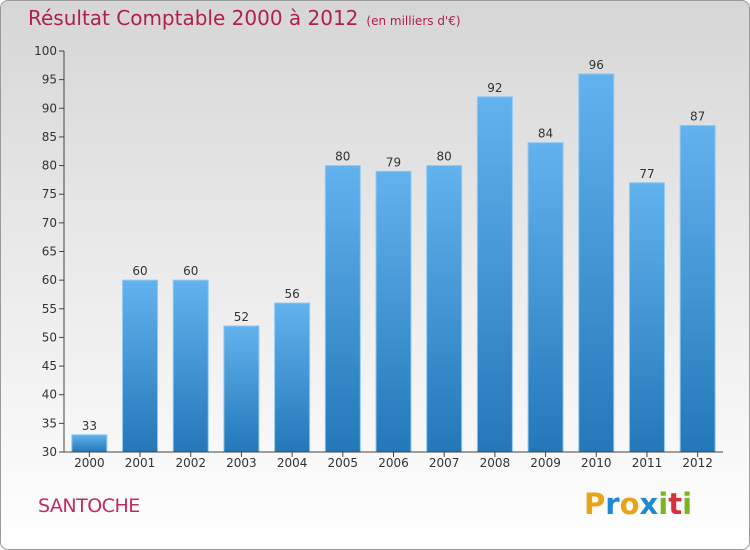  I want to click on logo-letter: P, so click(595, 504).